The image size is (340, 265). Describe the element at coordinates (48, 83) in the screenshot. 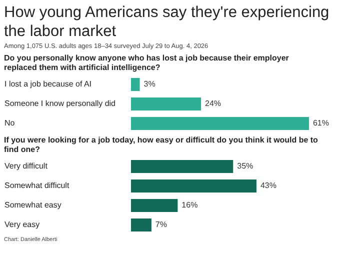

I see `y-tick-label: I lost a job because of AI` at that location.